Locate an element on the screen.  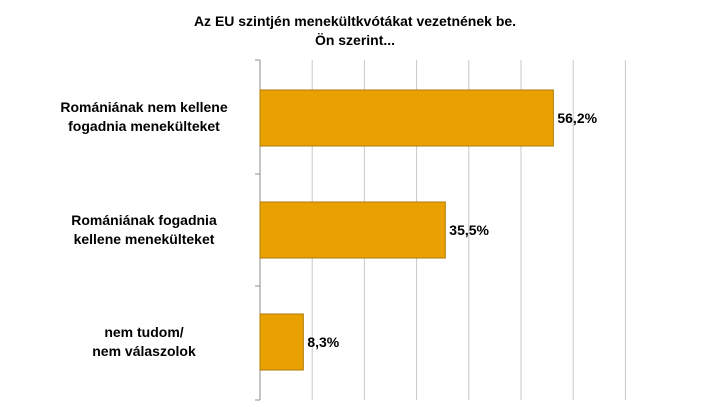
category-label-0-line-2: fogadnia menekülteket is located at coordinates (144, 126).